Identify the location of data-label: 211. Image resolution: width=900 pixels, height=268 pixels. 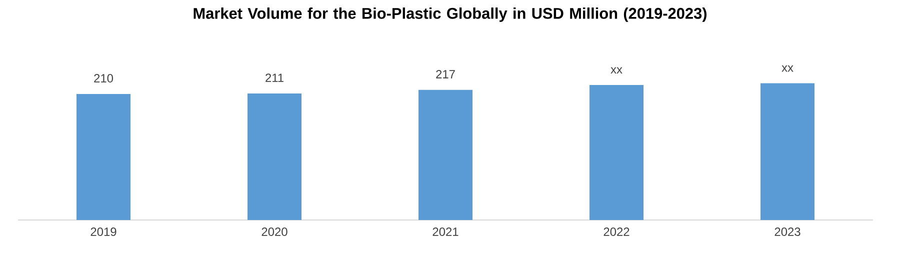
(275, 78).